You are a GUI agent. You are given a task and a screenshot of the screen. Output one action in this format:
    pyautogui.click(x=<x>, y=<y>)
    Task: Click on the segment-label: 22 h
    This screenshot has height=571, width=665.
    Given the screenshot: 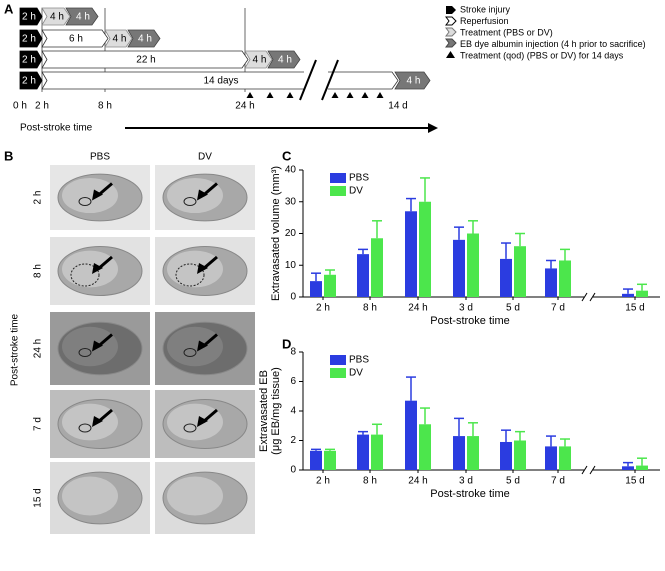 What is the action you would take?
    pyautogui.click(x=145, y=60)
    